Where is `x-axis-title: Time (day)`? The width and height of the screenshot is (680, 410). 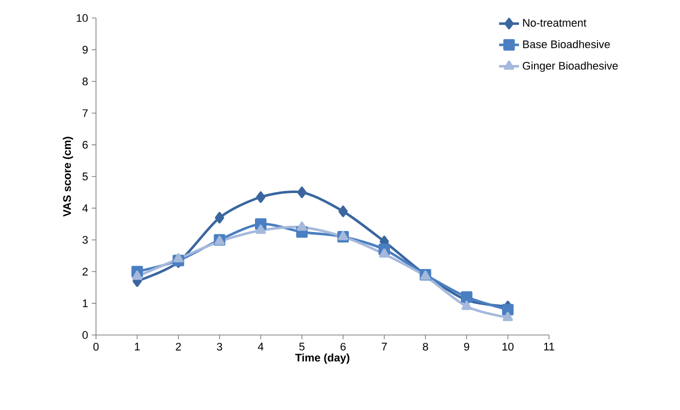 x-axis-title: Time (day) is located at coordinates (322, 358).